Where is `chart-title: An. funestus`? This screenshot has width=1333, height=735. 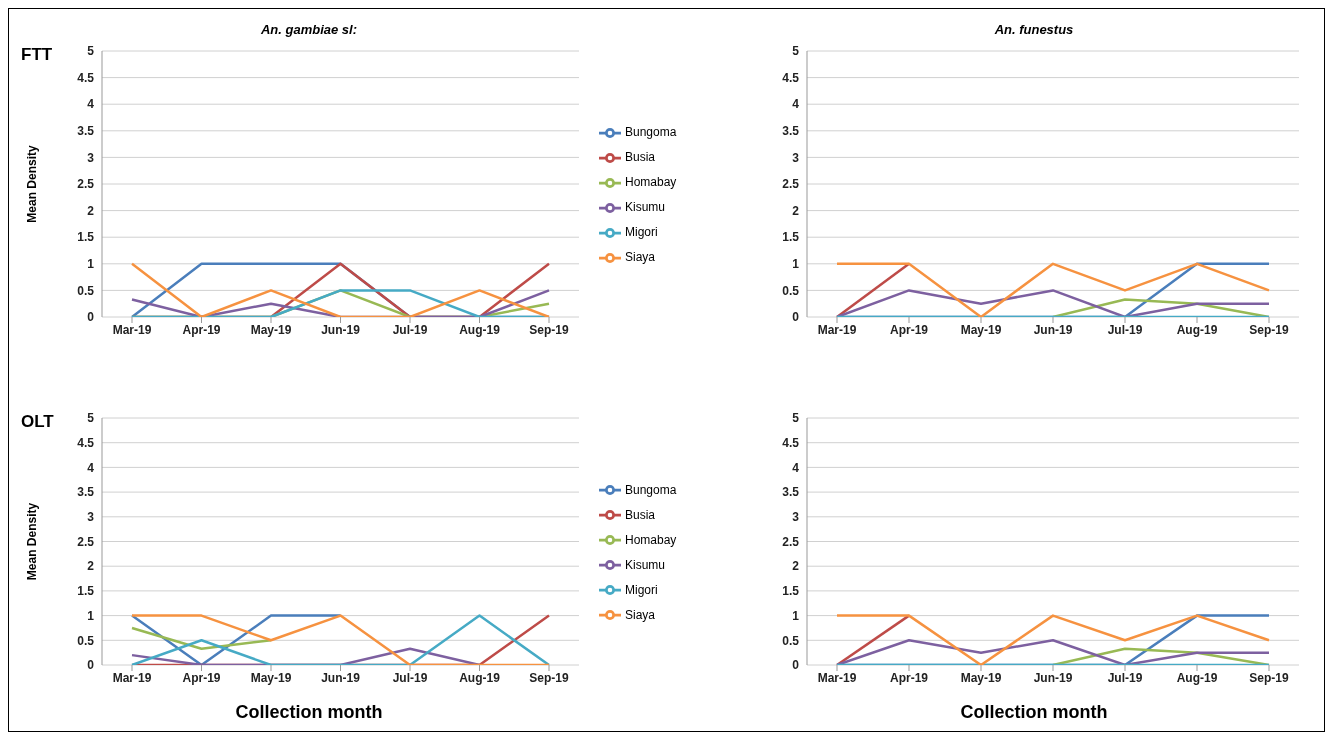 chart-title: An. funestus is located at coordinates (1034, 30).